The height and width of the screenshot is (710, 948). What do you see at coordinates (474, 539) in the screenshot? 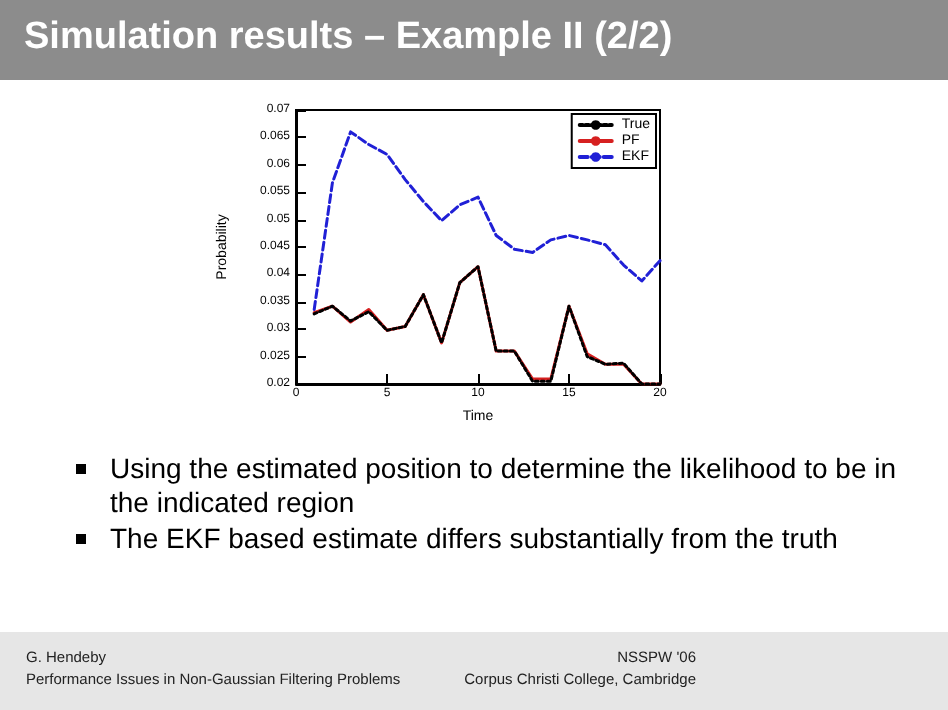
I see `text: The EKF based estimate differs substantially from the truth` at bounding box center [474, 539].